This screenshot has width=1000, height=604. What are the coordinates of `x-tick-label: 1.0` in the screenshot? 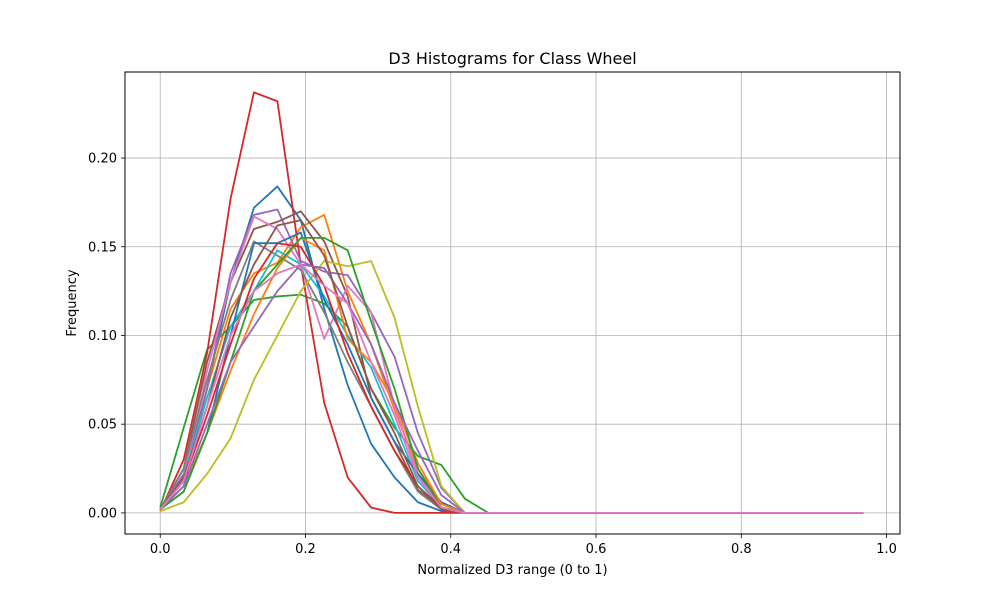 It's located at (886, 549).